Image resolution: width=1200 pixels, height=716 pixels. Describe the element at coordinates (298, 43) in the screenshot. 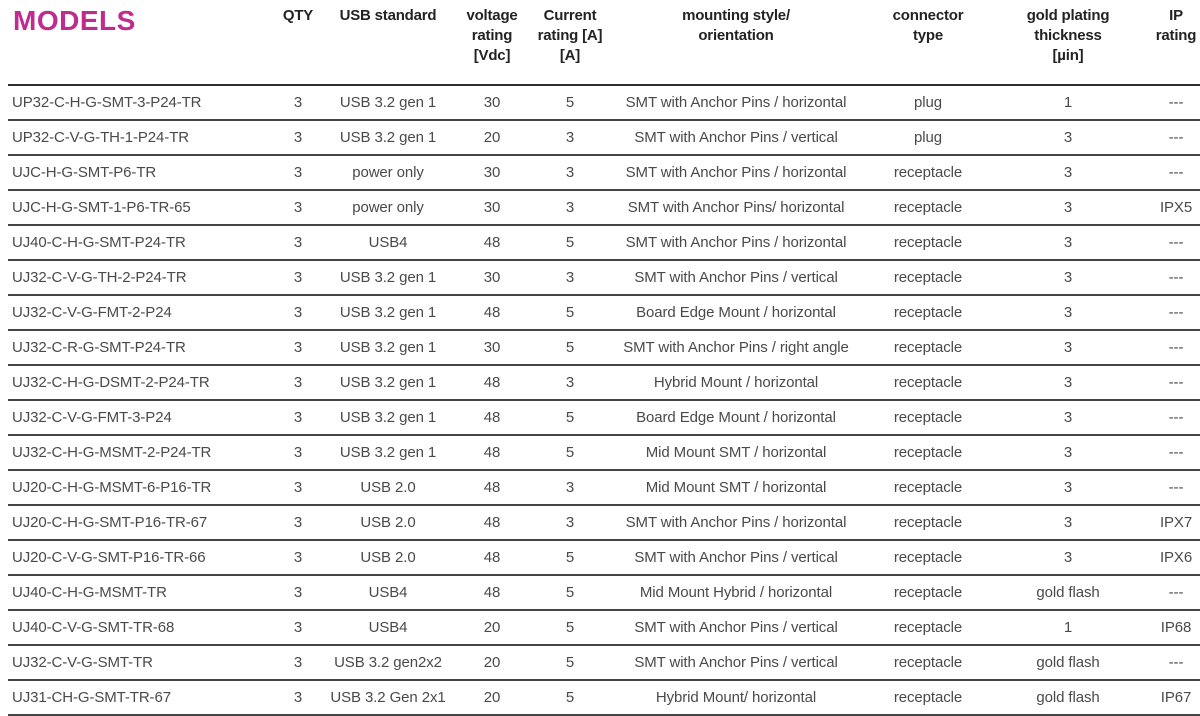

I see `column-header-qty: QTY` at that location.